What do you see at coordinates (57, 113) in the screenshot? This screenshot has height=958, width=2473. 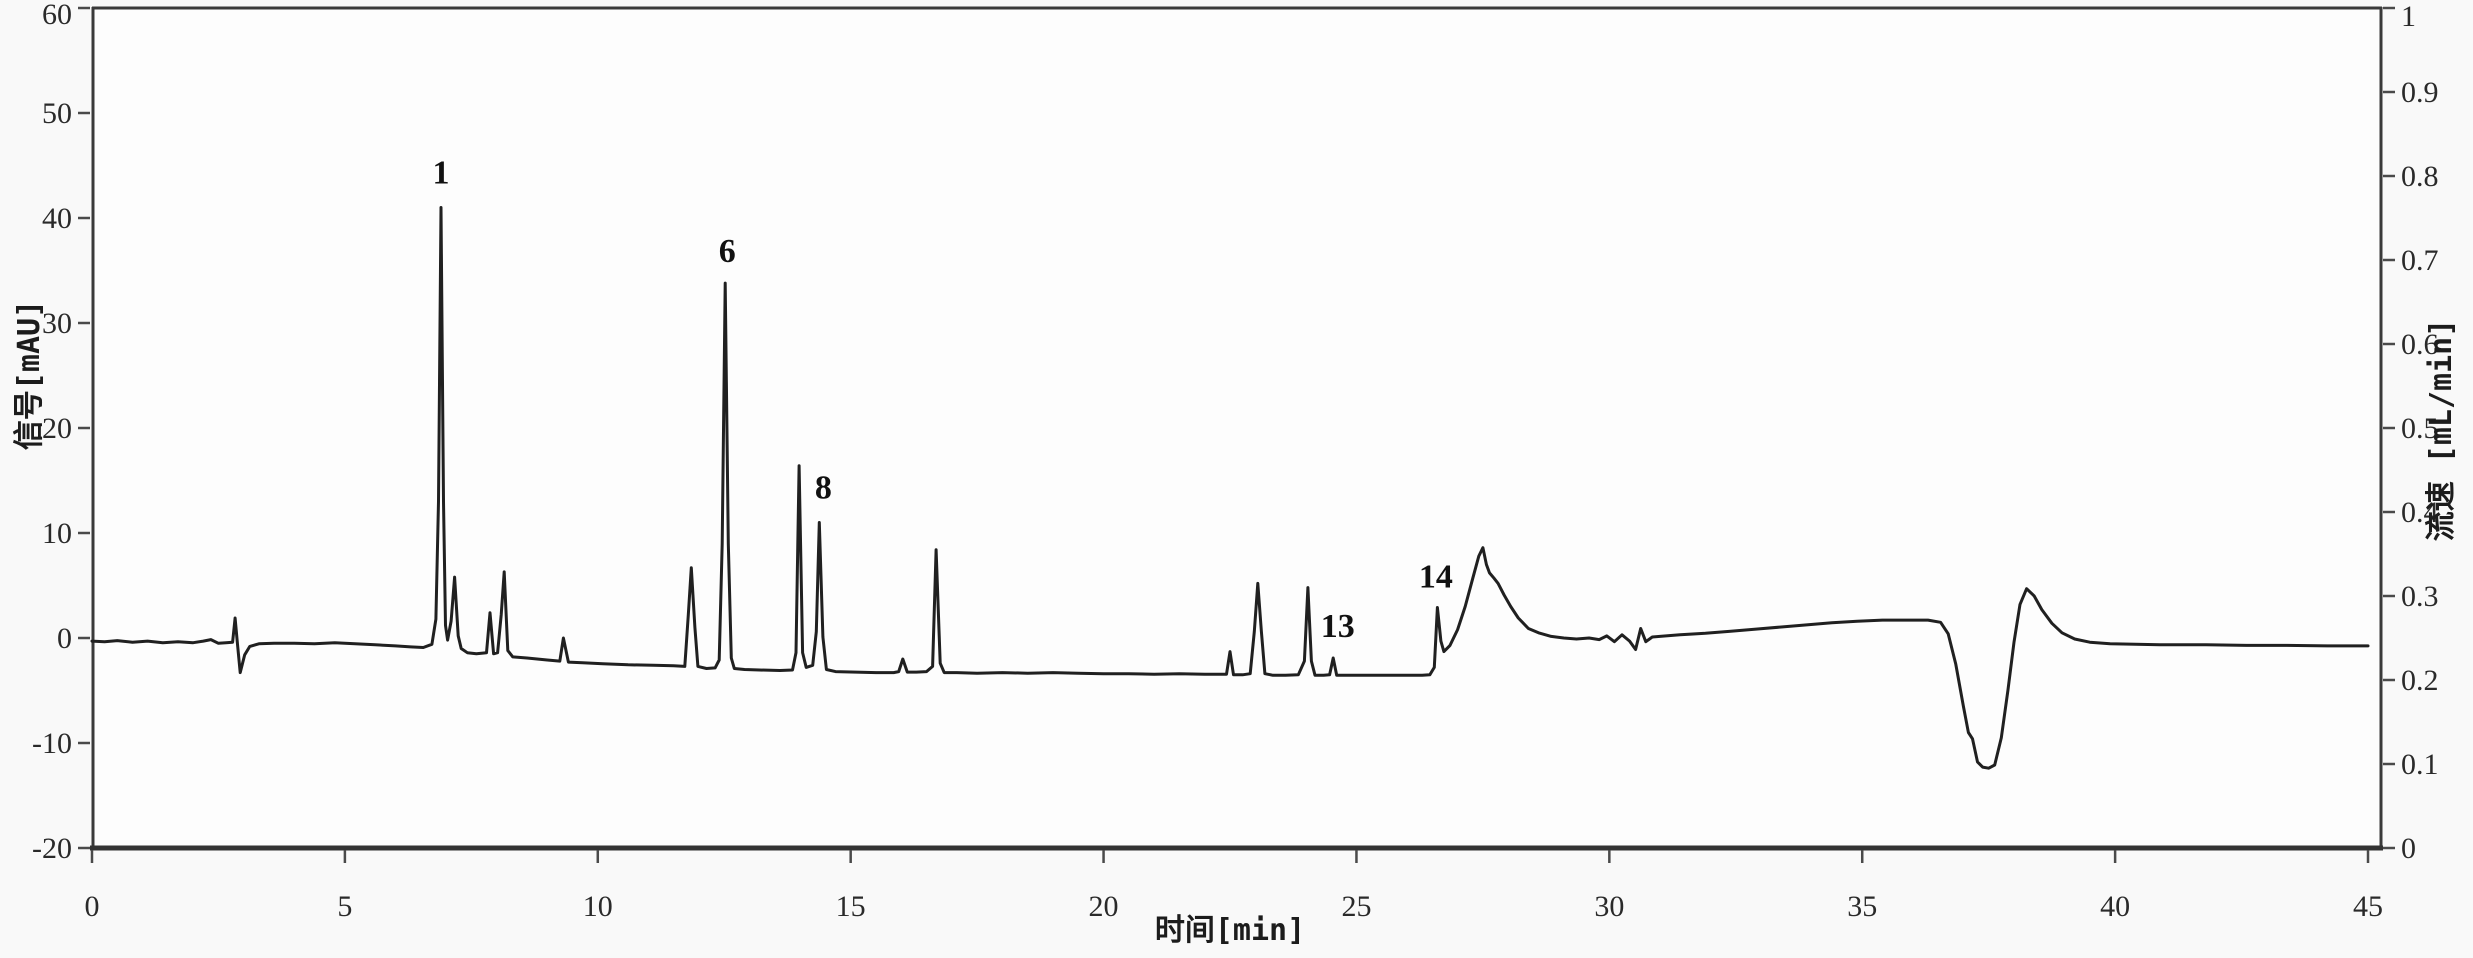 I see `y-left-tick-label: 50` at bounding box center [57, 113].